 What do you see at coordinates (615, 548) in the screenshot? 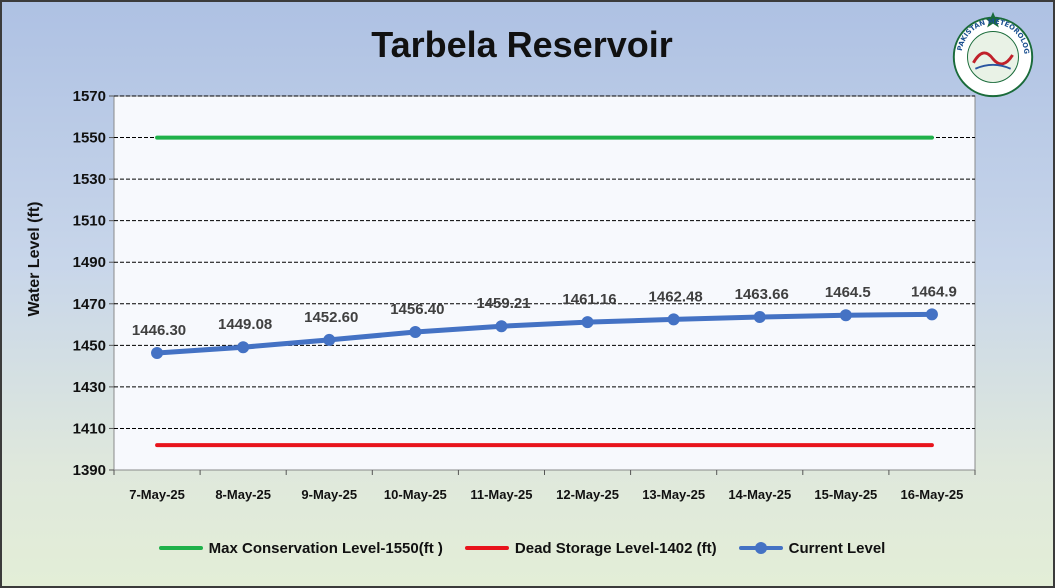
I see `legend-label-dead: Dead Storage Level-1402 (ft)` at bounding box center [615, 548].